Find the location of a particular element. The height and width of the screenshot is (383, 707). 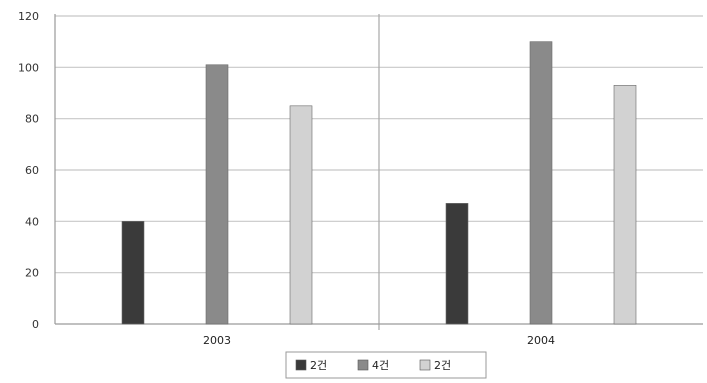

y-axis-tick-labels: 0 20 40 60 80 100 120 is located at coordinates (28, 170).